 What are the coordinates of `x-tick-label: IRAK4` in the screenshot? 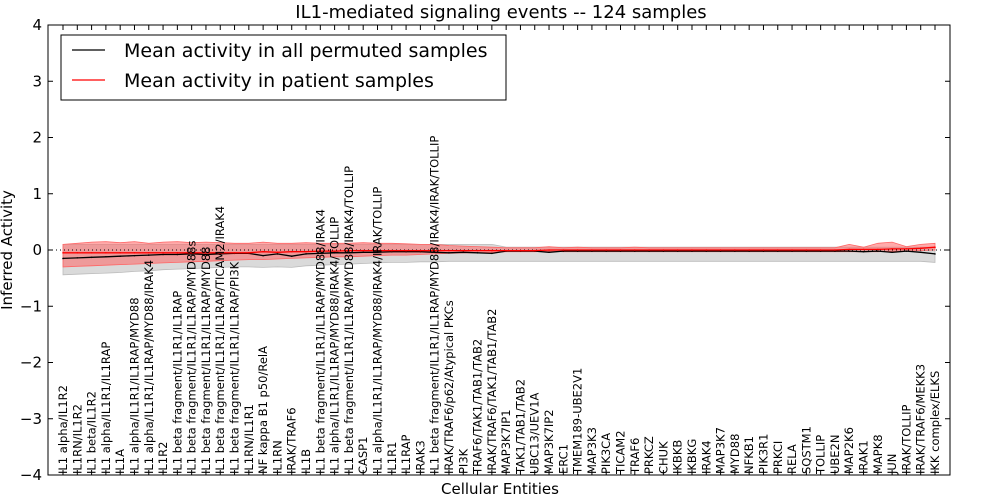 It's located at (706, 457).